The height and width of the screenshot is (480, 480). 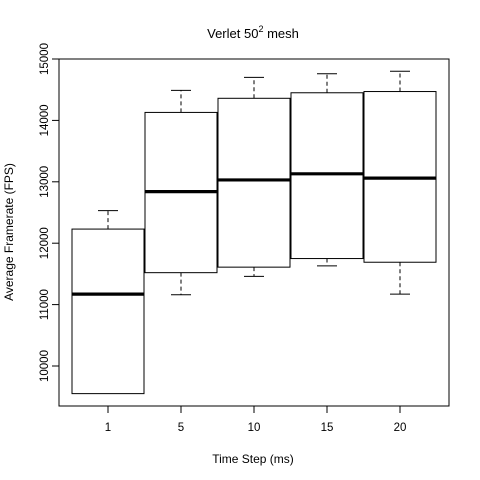 I want to click on x-tick-label-4: 20, so click(x=400, y=428).